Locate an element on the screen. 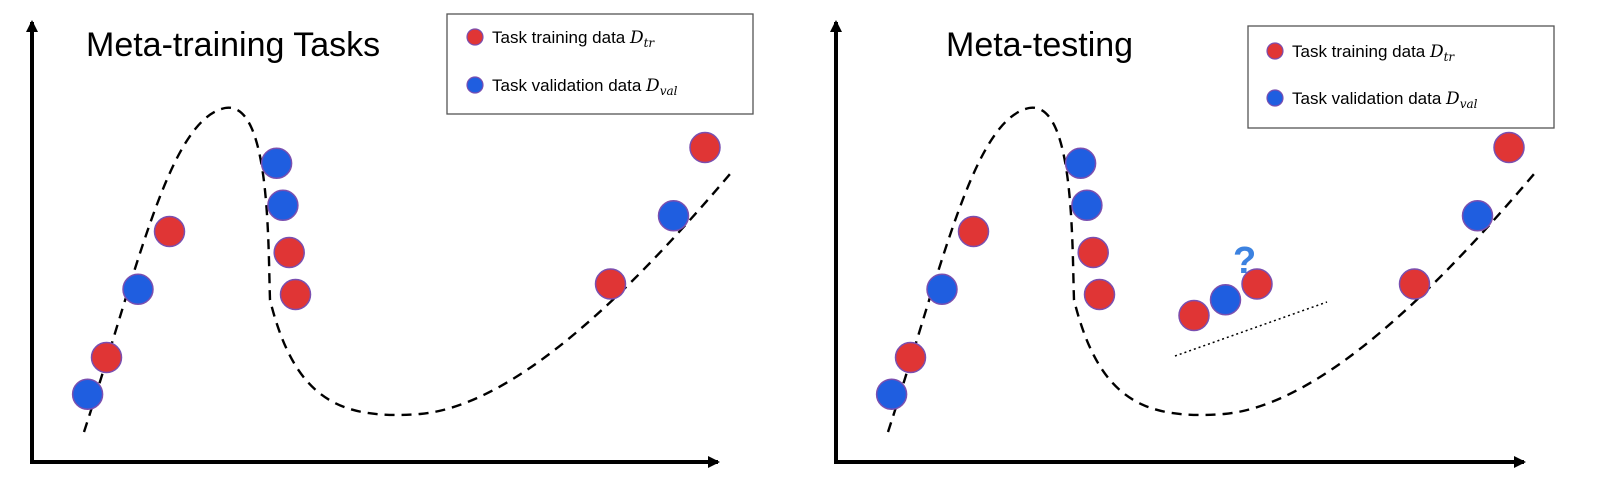 The image size is (1598, 496). query-task-fit-line is located at coordinates (1251, 329).